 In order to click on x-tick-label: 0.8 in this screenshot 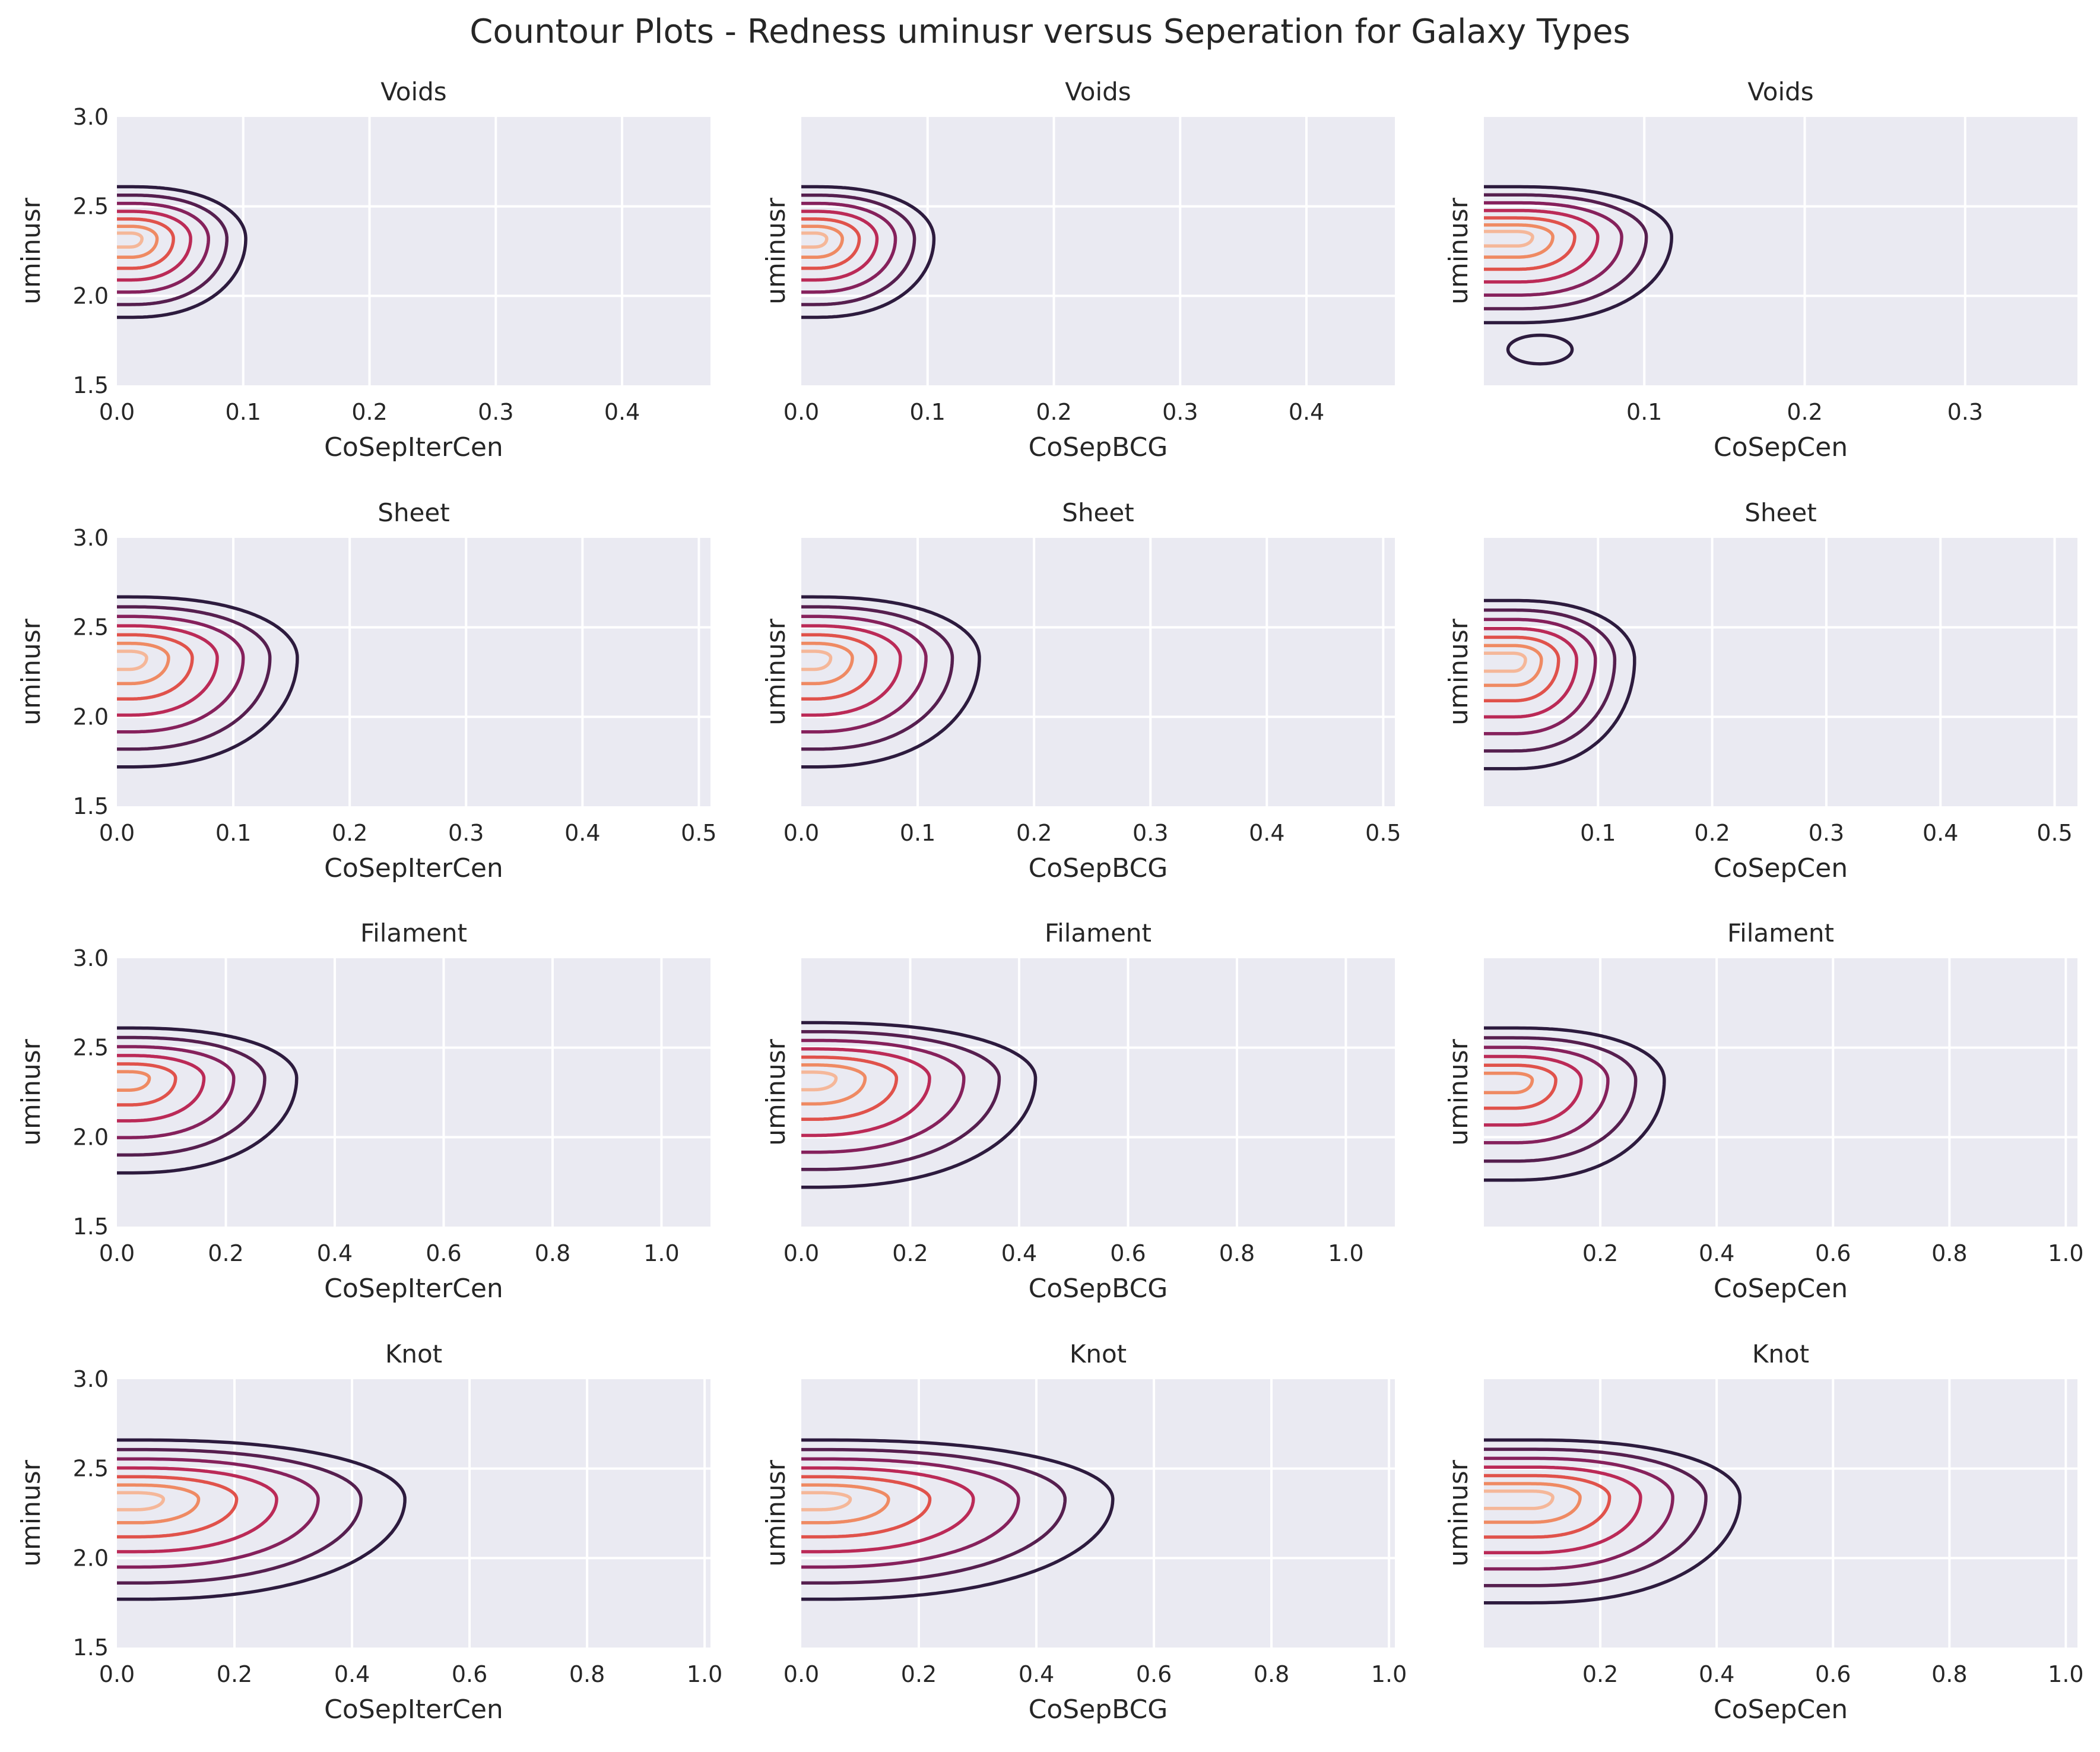, I will do `click(552, 1253)`.